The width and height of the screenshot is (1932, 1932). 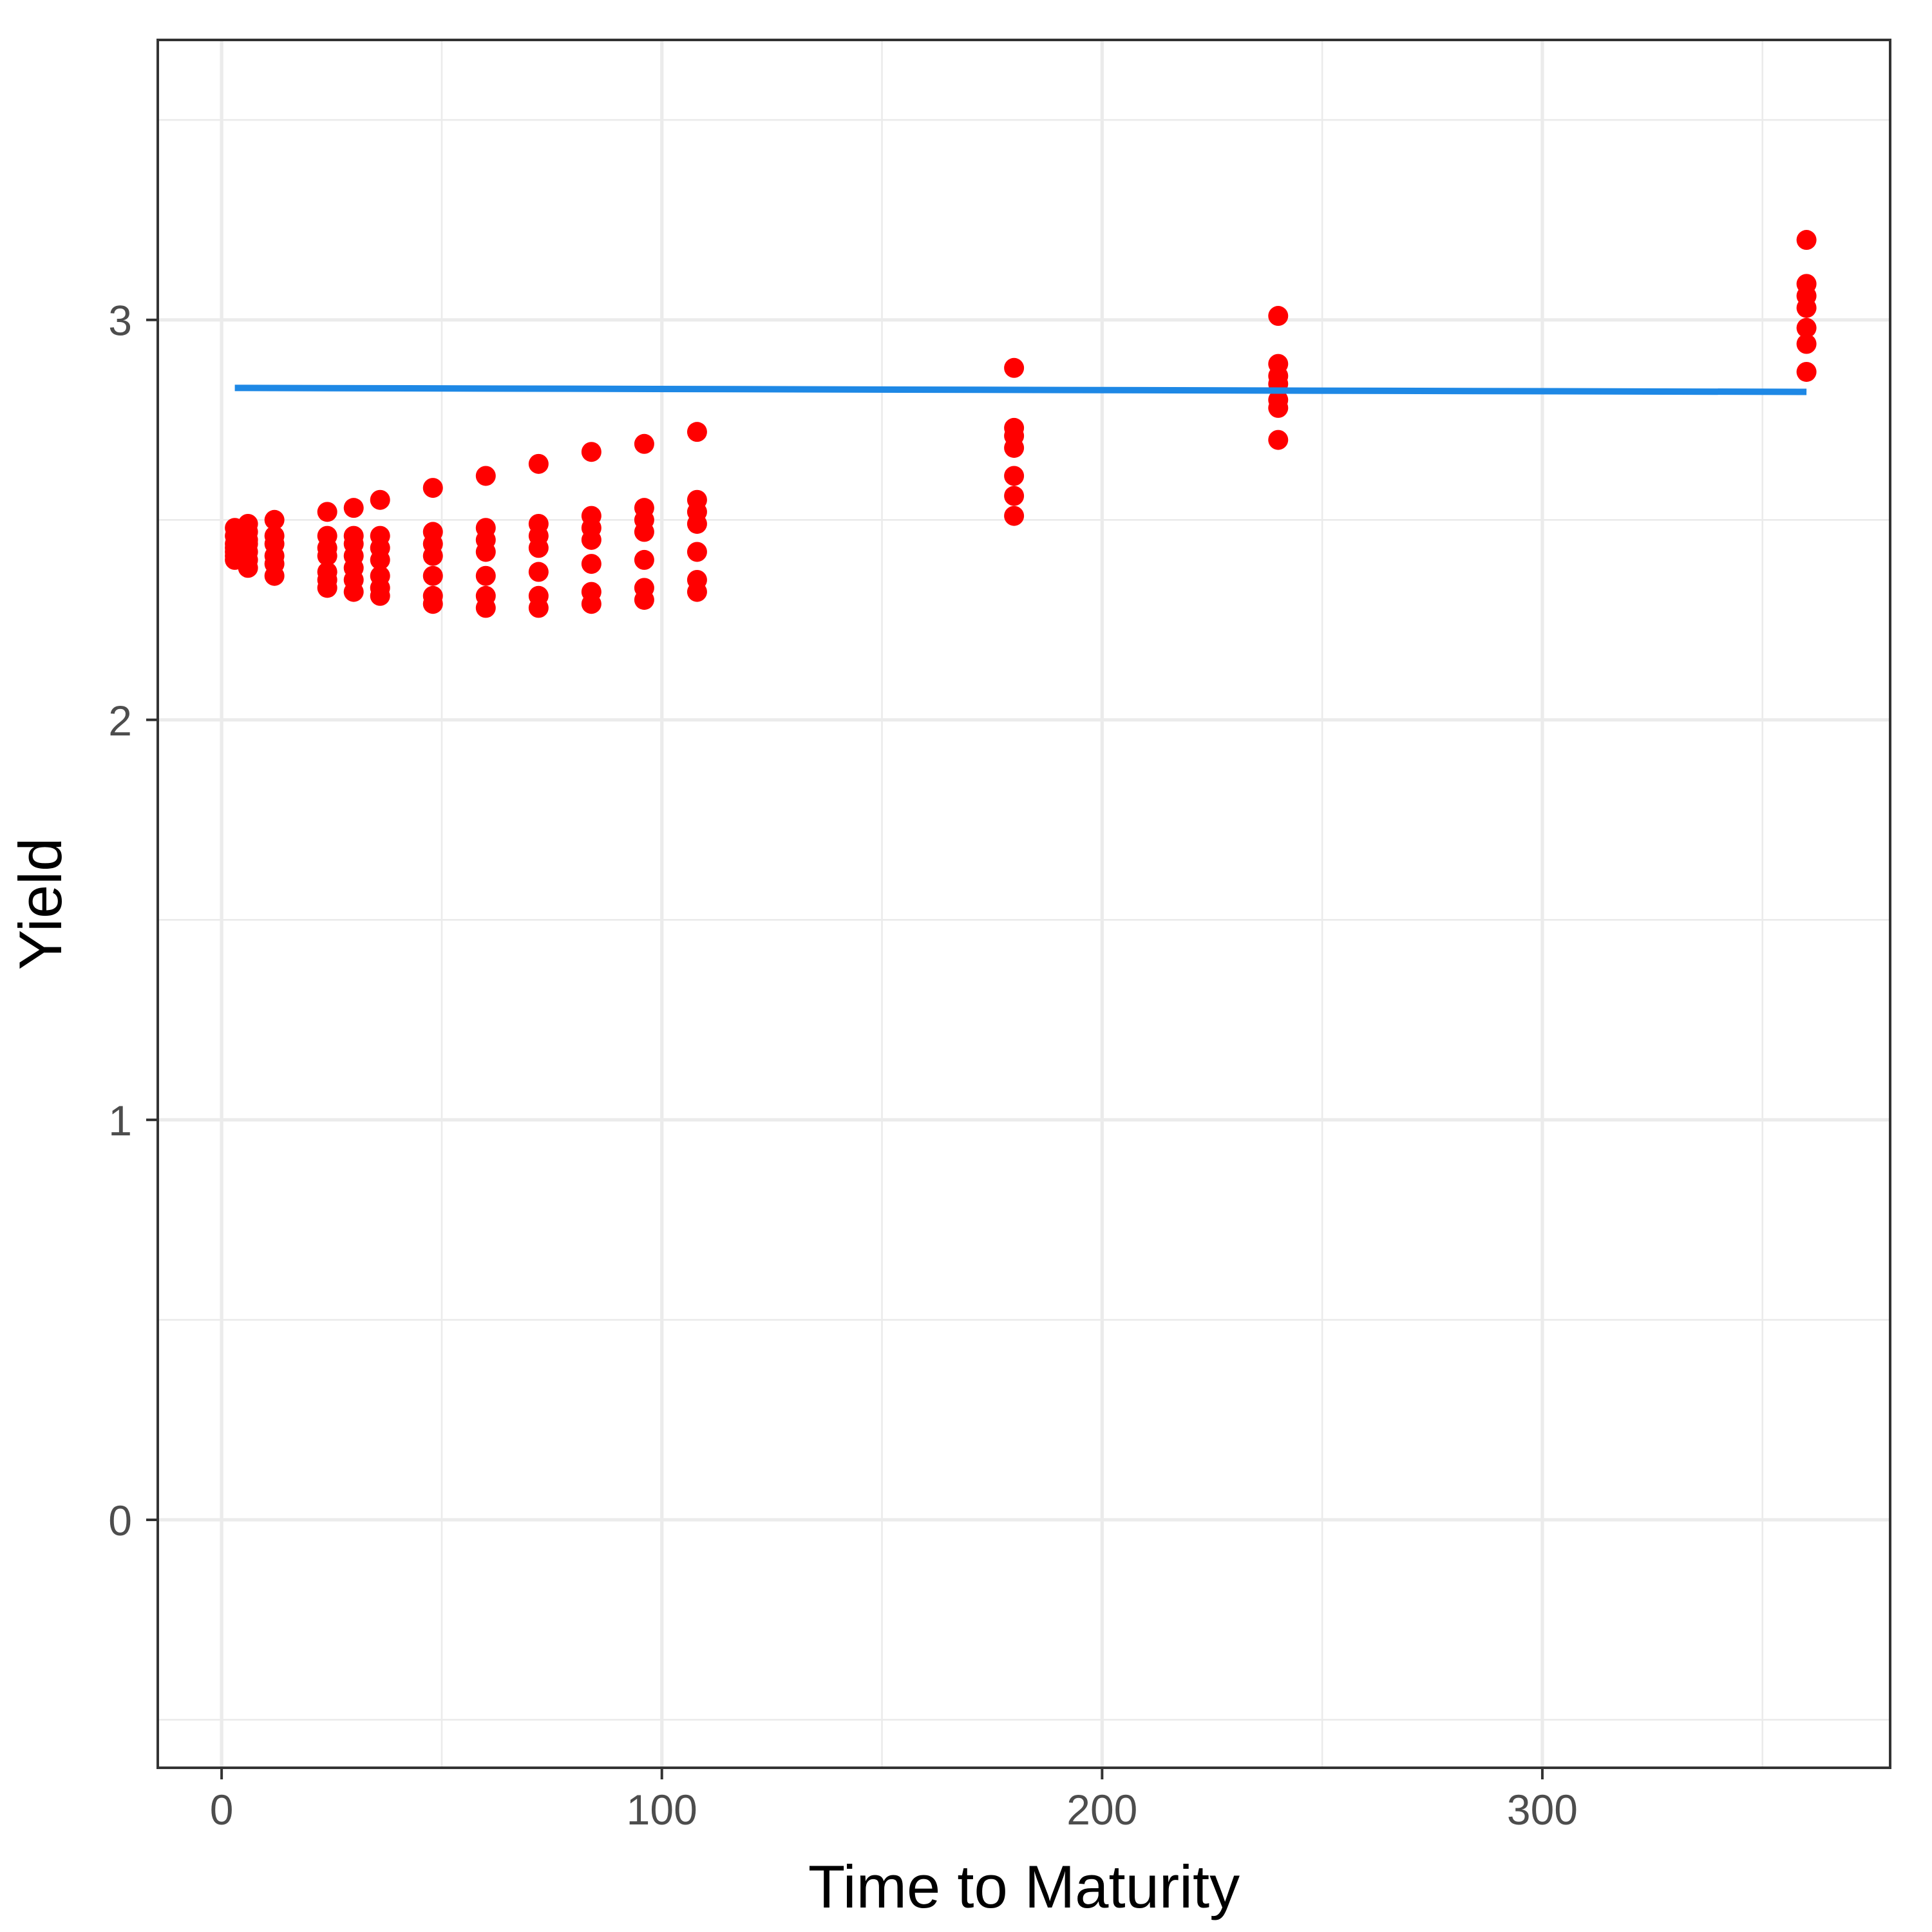 I want to click on x-axis-ticks: 0 100 200 300, so click(x=894, y=1801).